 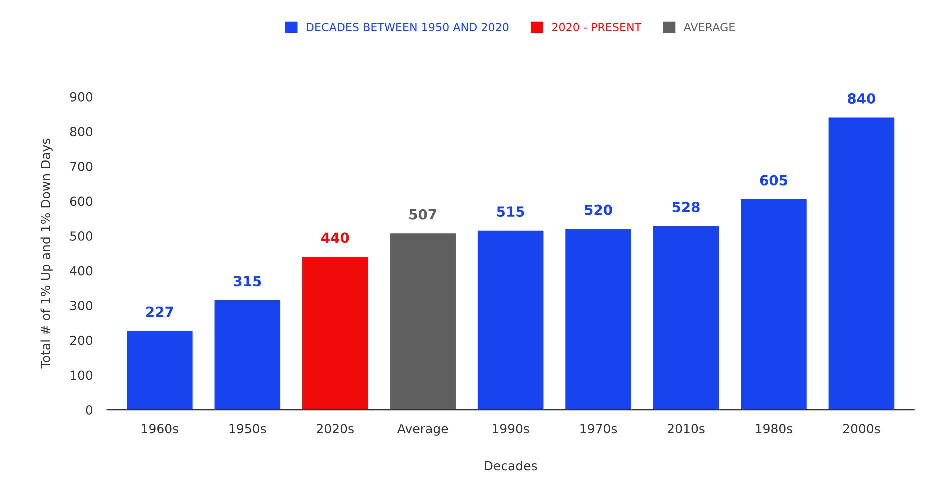 What do you see at coordinates (160, 429) in the screenshot?
I see `x-tick-label: 1960s` at bounding box center [160, 429].